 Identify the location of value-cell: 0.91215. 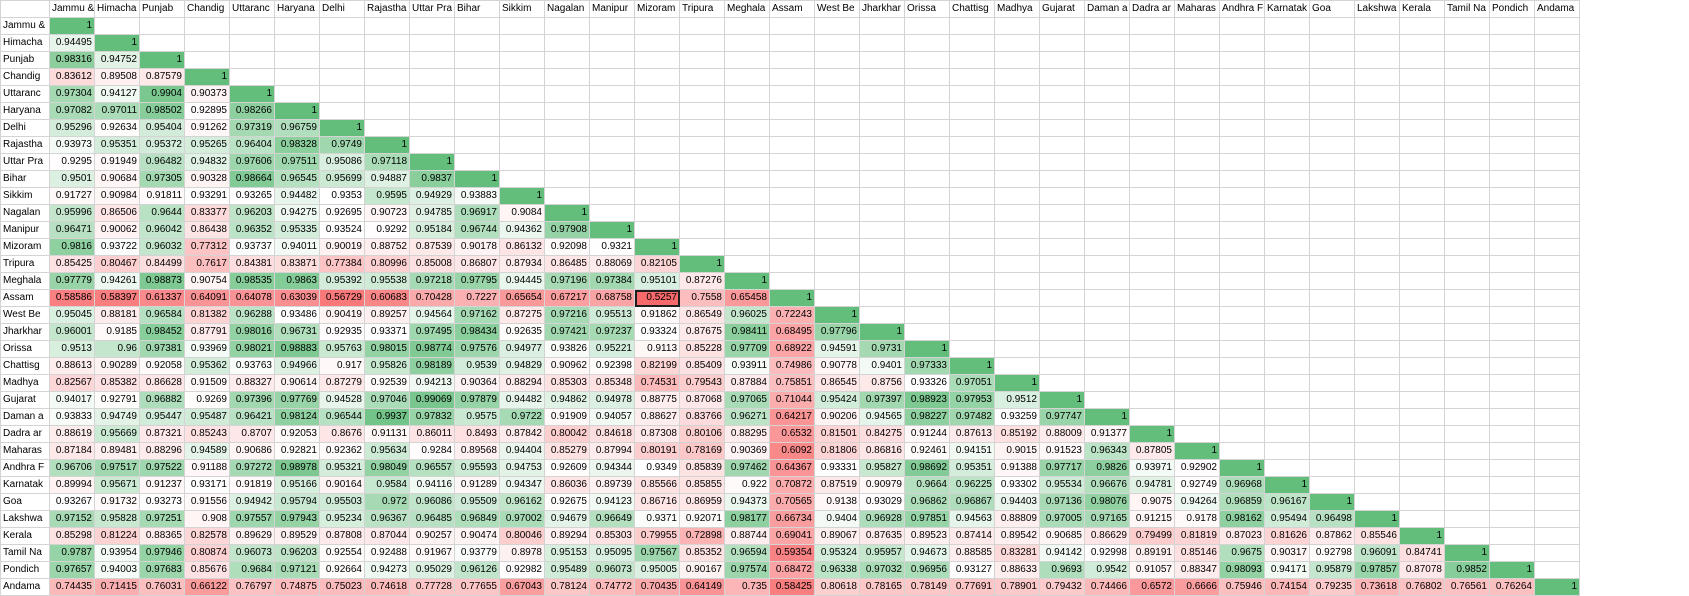
(1152, 519).